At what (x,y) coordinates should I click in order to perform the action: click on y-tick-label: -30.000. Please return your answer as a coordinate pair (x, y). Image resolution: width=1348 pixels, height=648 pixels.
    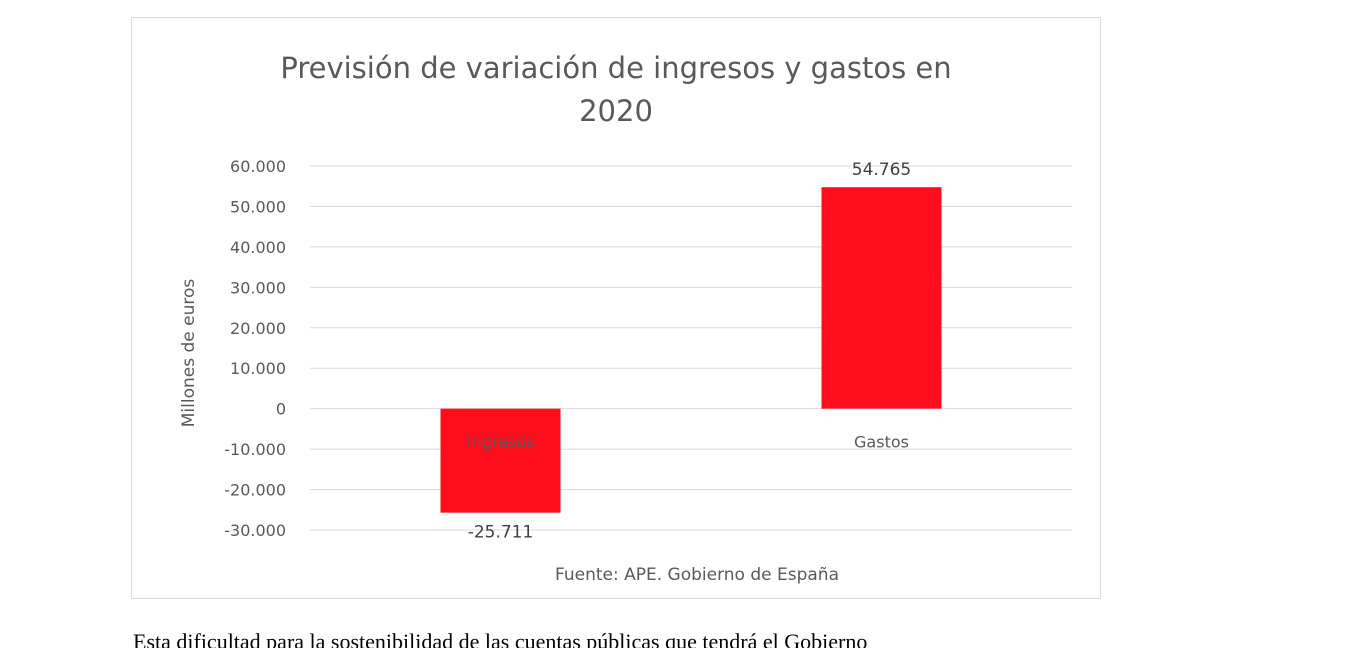
    Looking at the image, I should click on (255, 530).